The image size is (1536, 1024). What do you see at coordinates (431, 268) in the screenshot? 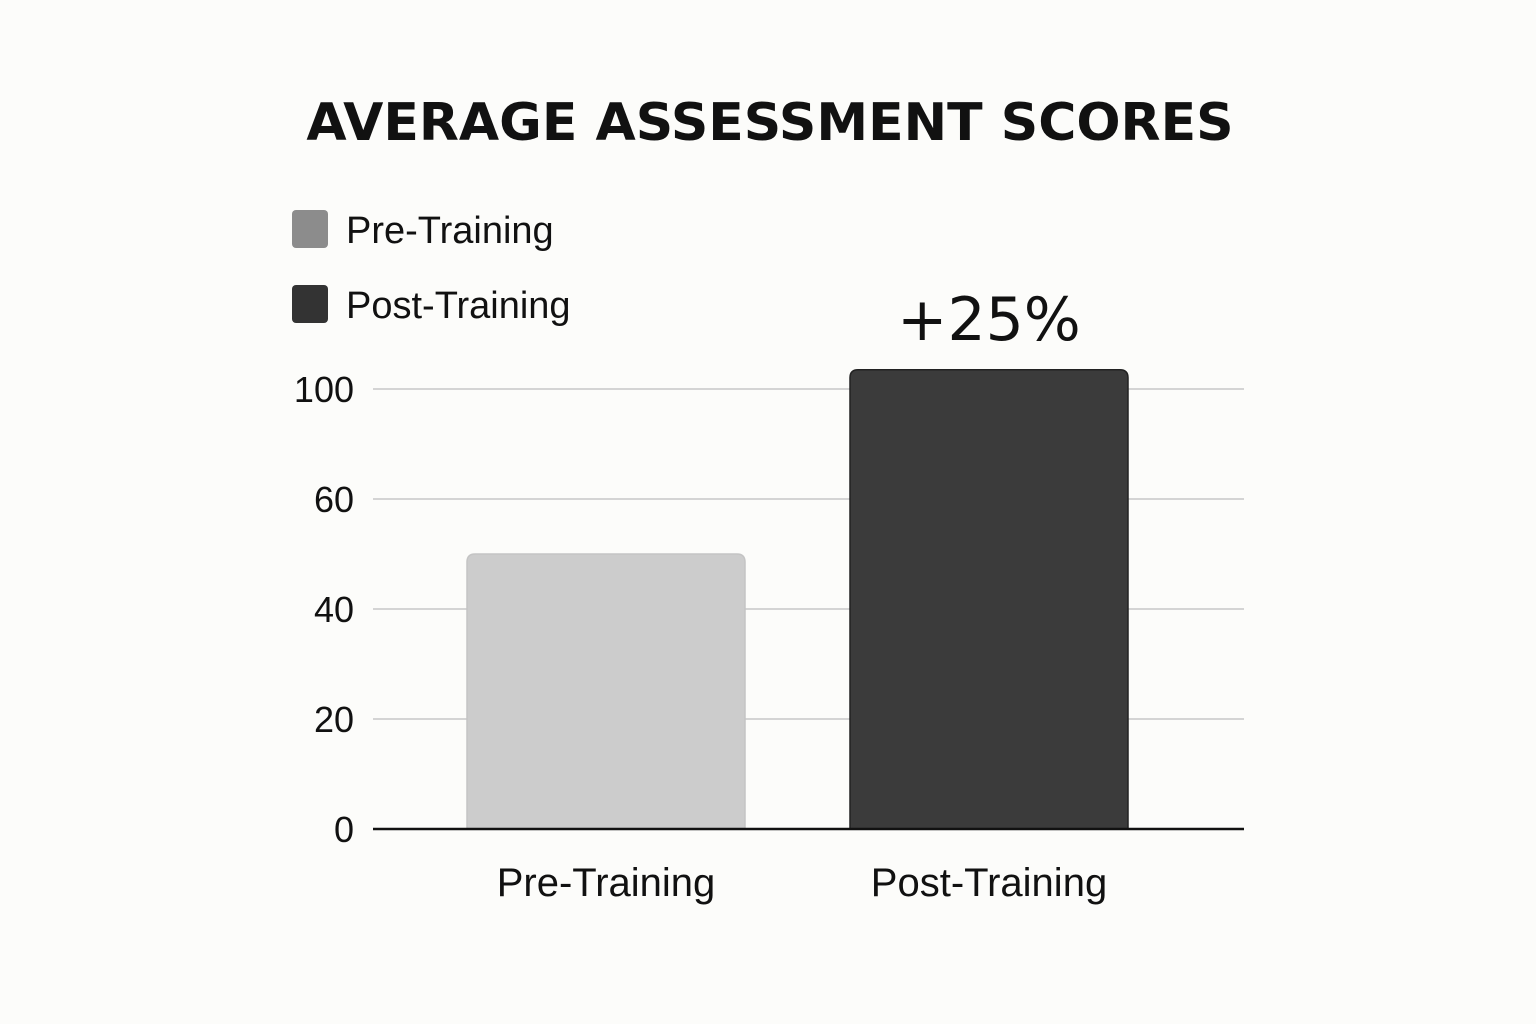
I see `legend: Pre-Training Post-Training` at bounding box center [431, 268].